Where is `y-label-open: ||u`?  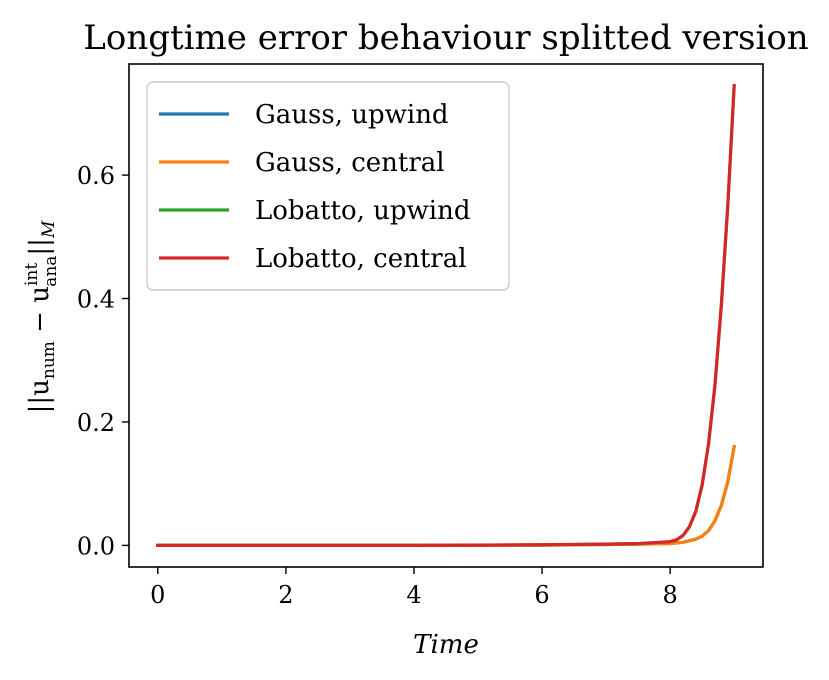 y-label-open: ||u is located at coordinates (40, 396).